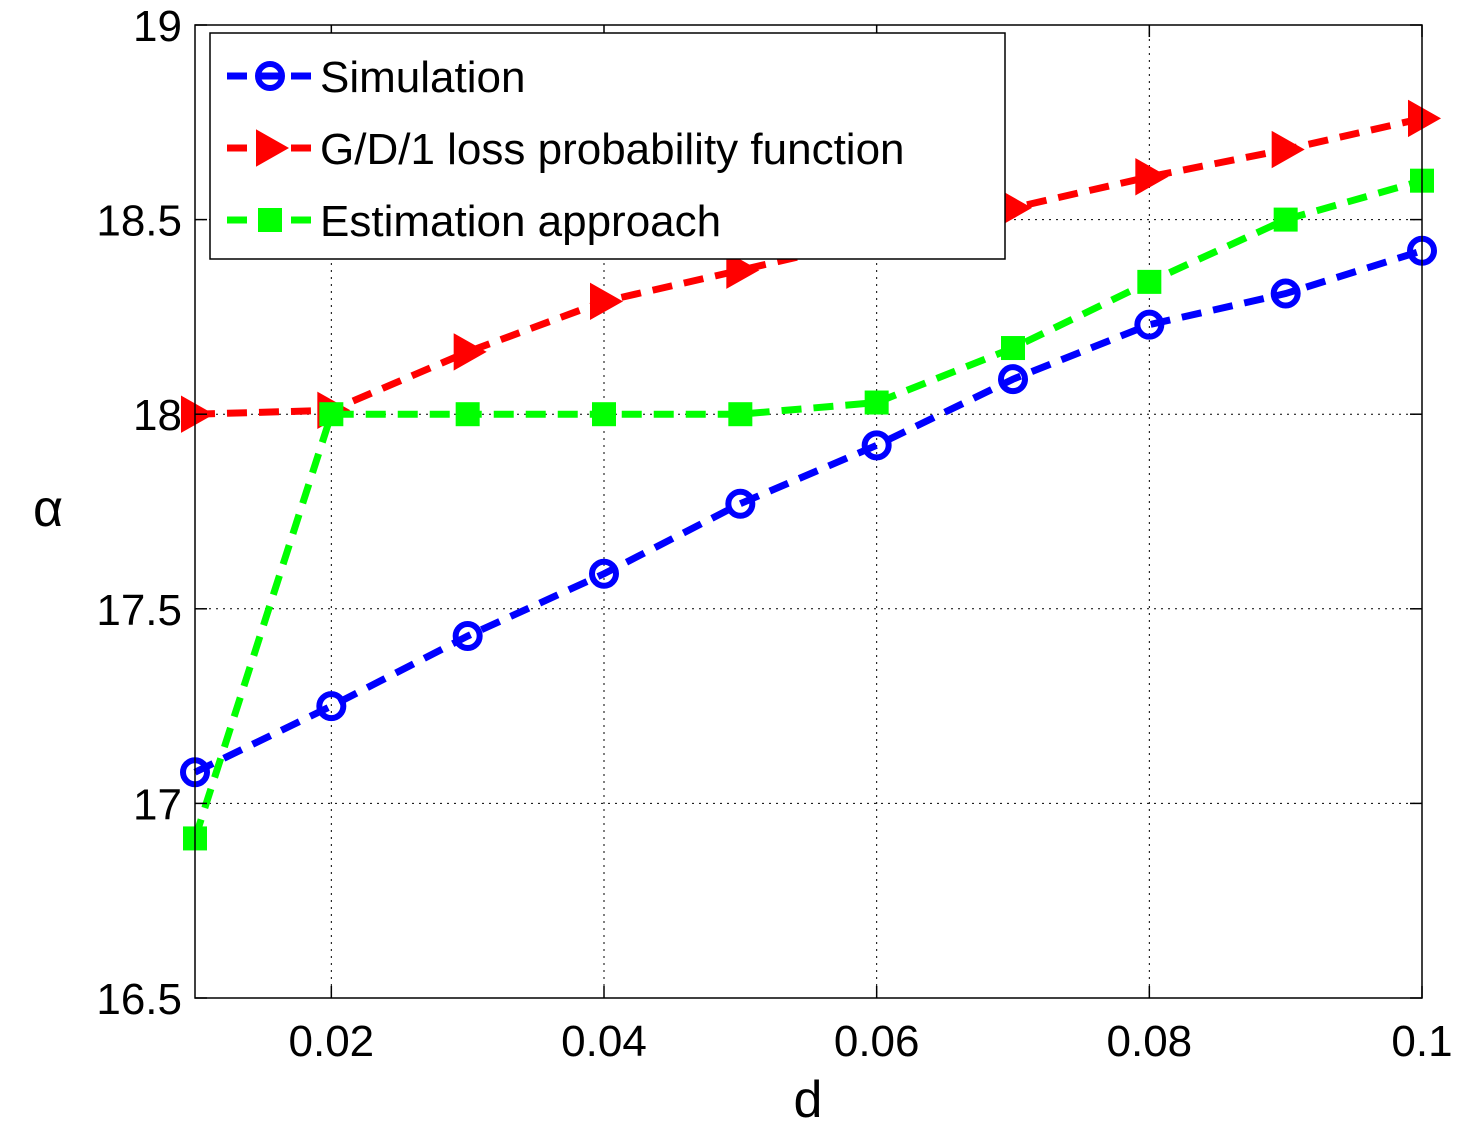  I want to click on y-tick-label: 16.5, so click(139, 999).